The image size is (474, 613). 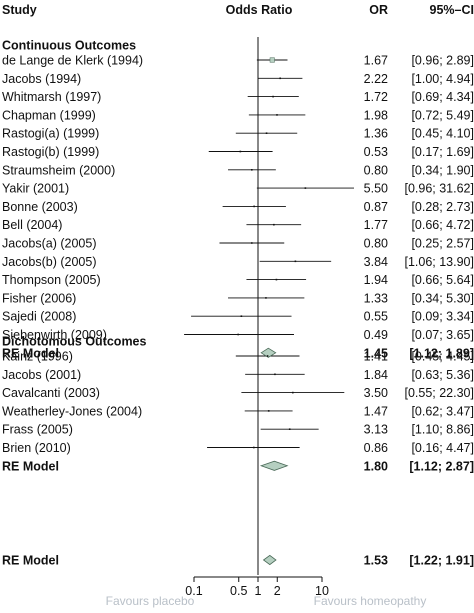 I want to click on x-tick-label: 2, so click(x=277, y=591).